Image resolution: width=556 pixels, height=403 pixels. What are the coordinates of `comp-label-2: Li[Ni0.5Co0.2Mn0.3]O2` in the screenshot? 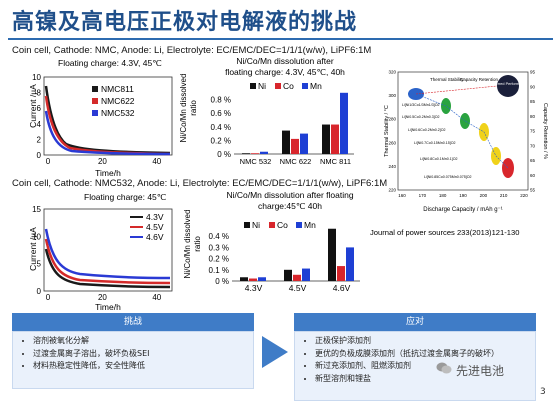 It's located at (421, 117).